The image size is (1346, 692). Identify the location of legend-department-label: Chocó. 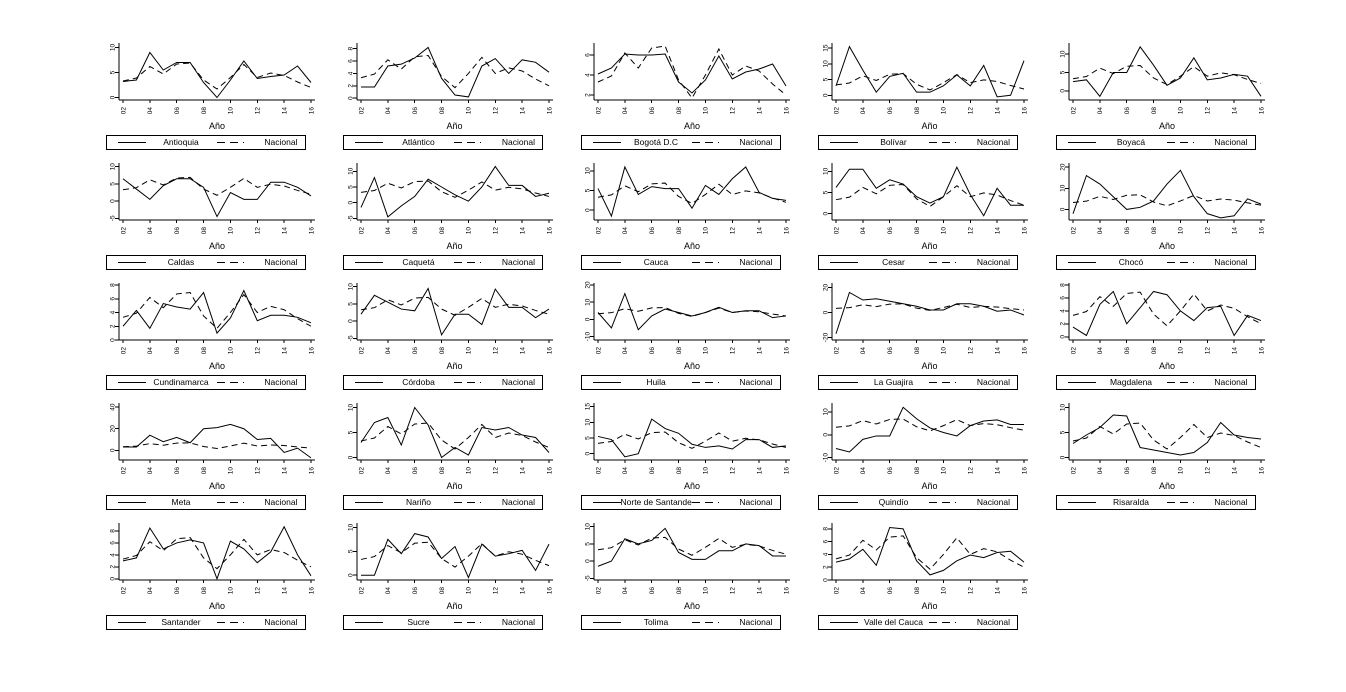
(1131, 262).